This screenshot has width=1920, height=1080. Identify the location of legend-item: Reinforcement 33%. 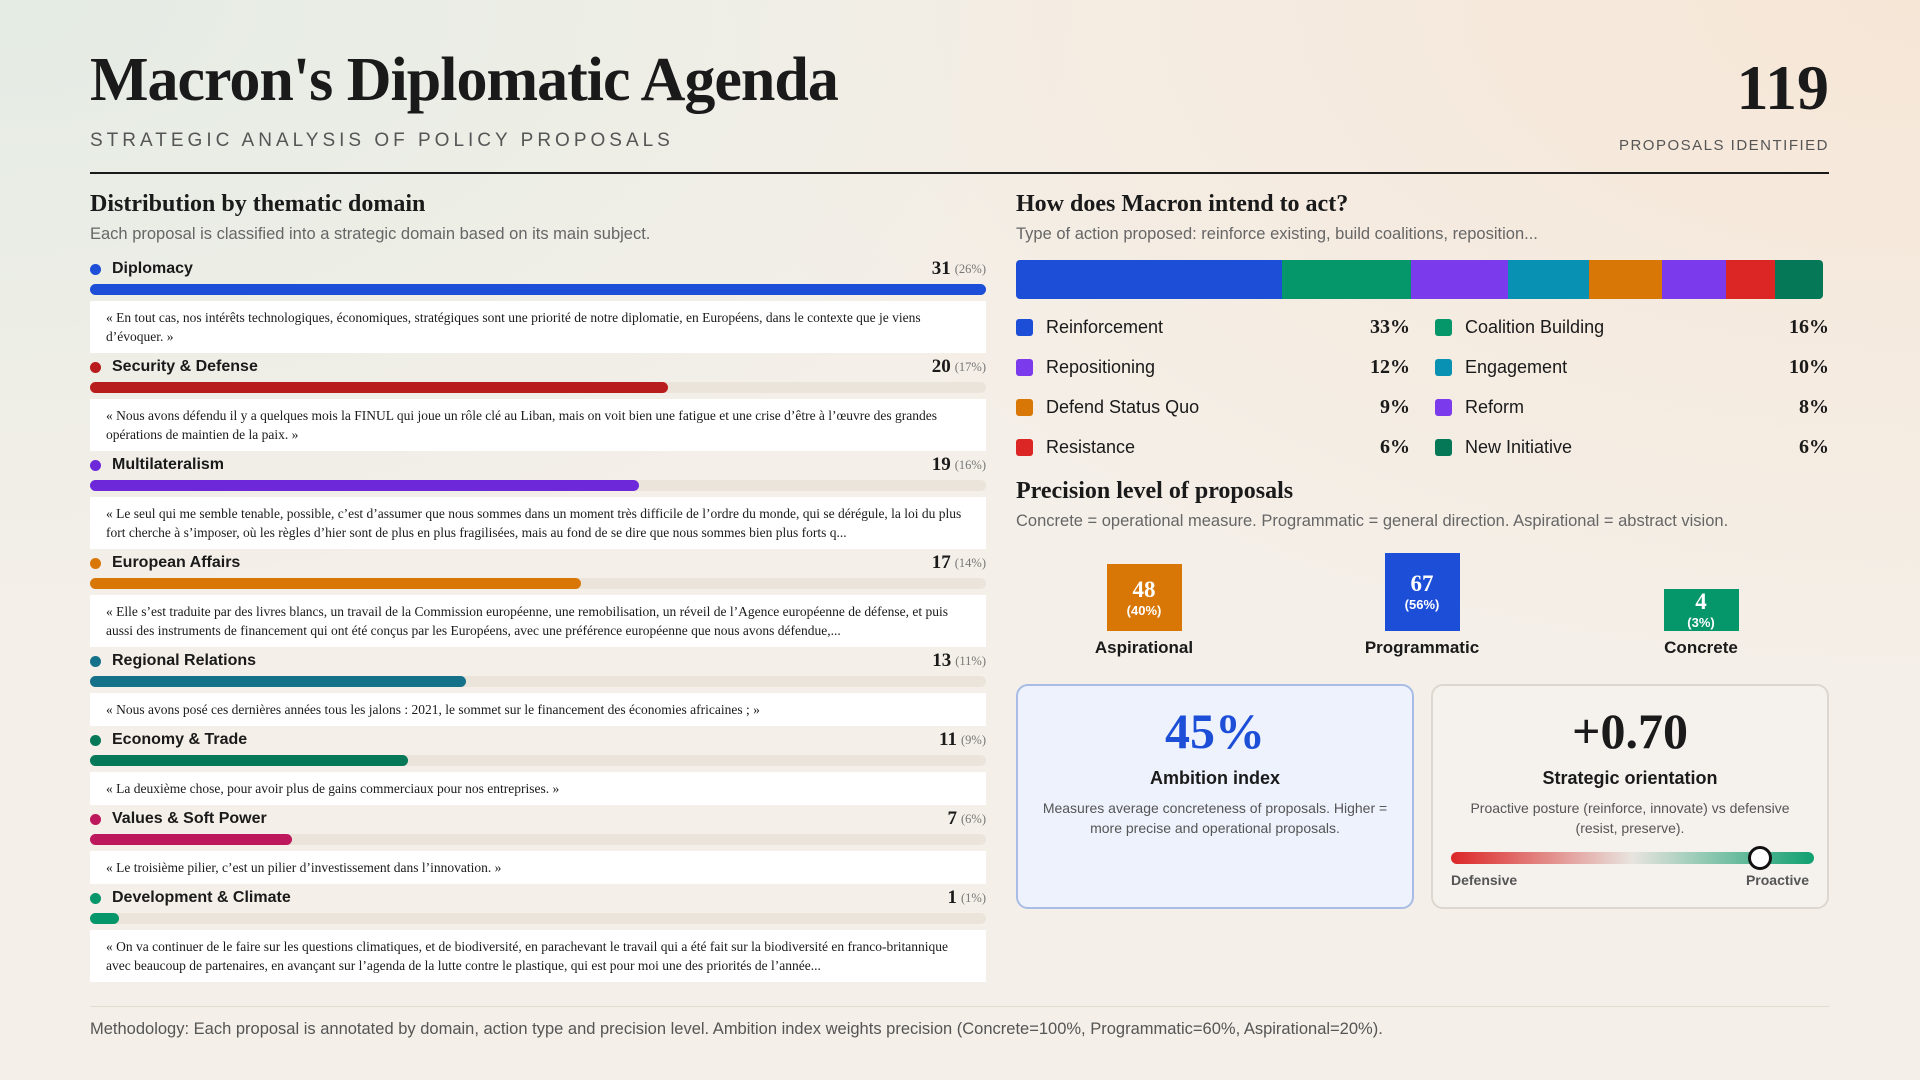
(1213, 327).